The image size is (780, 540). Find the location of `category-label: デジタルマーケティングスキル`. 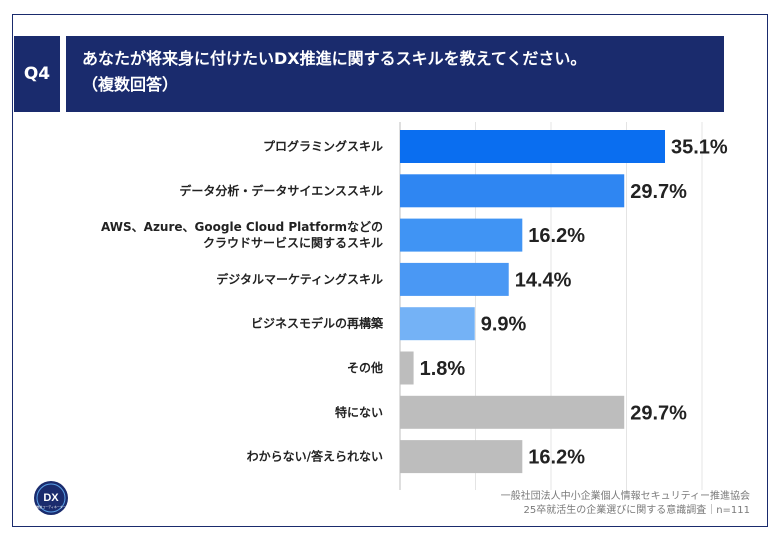

category-label: デジタルマーケティングスキル is located at coordinates (299, 278).